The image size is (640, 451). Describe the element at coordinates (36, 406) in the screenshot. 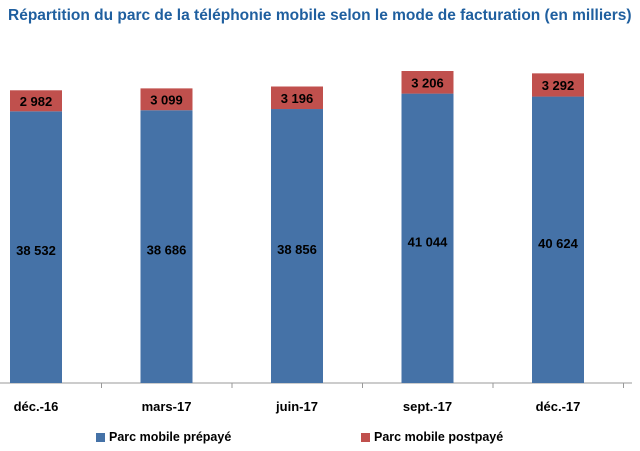

I see `x-tick-label: déc.-16` at that location.